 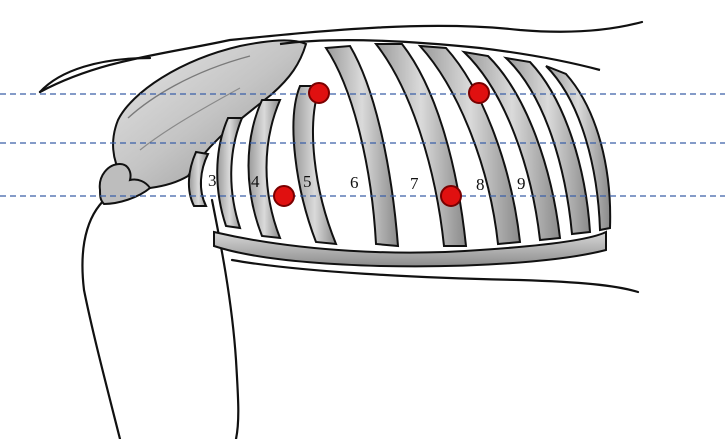 What do you see at coordinates (410, 249) in the screenshot?
I see `rib-cage-base` at bounding box center [410, 249].